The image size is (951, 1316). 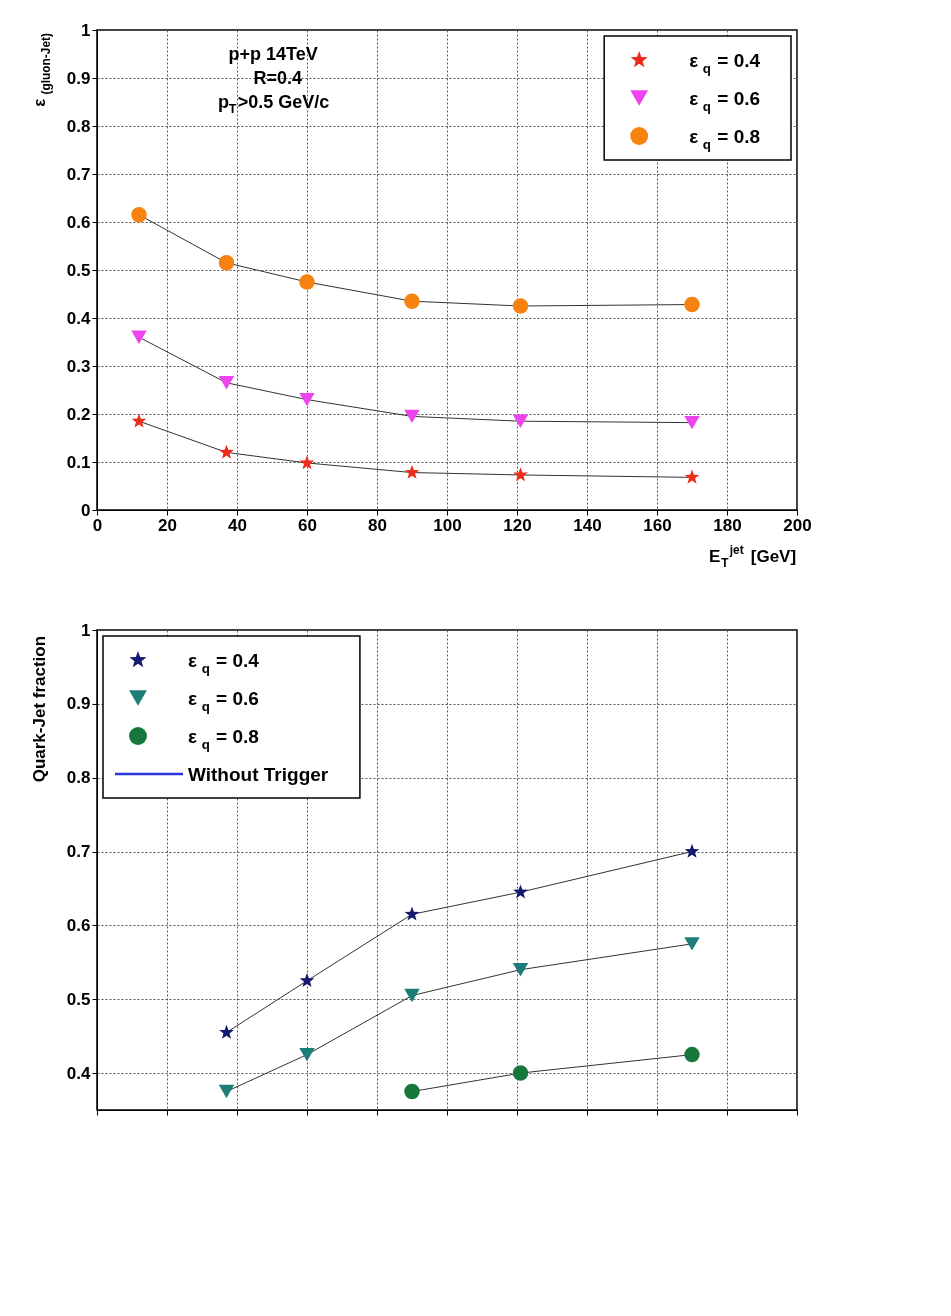 I want to click on x-tick-label: 140, so click(x=587, y=525).